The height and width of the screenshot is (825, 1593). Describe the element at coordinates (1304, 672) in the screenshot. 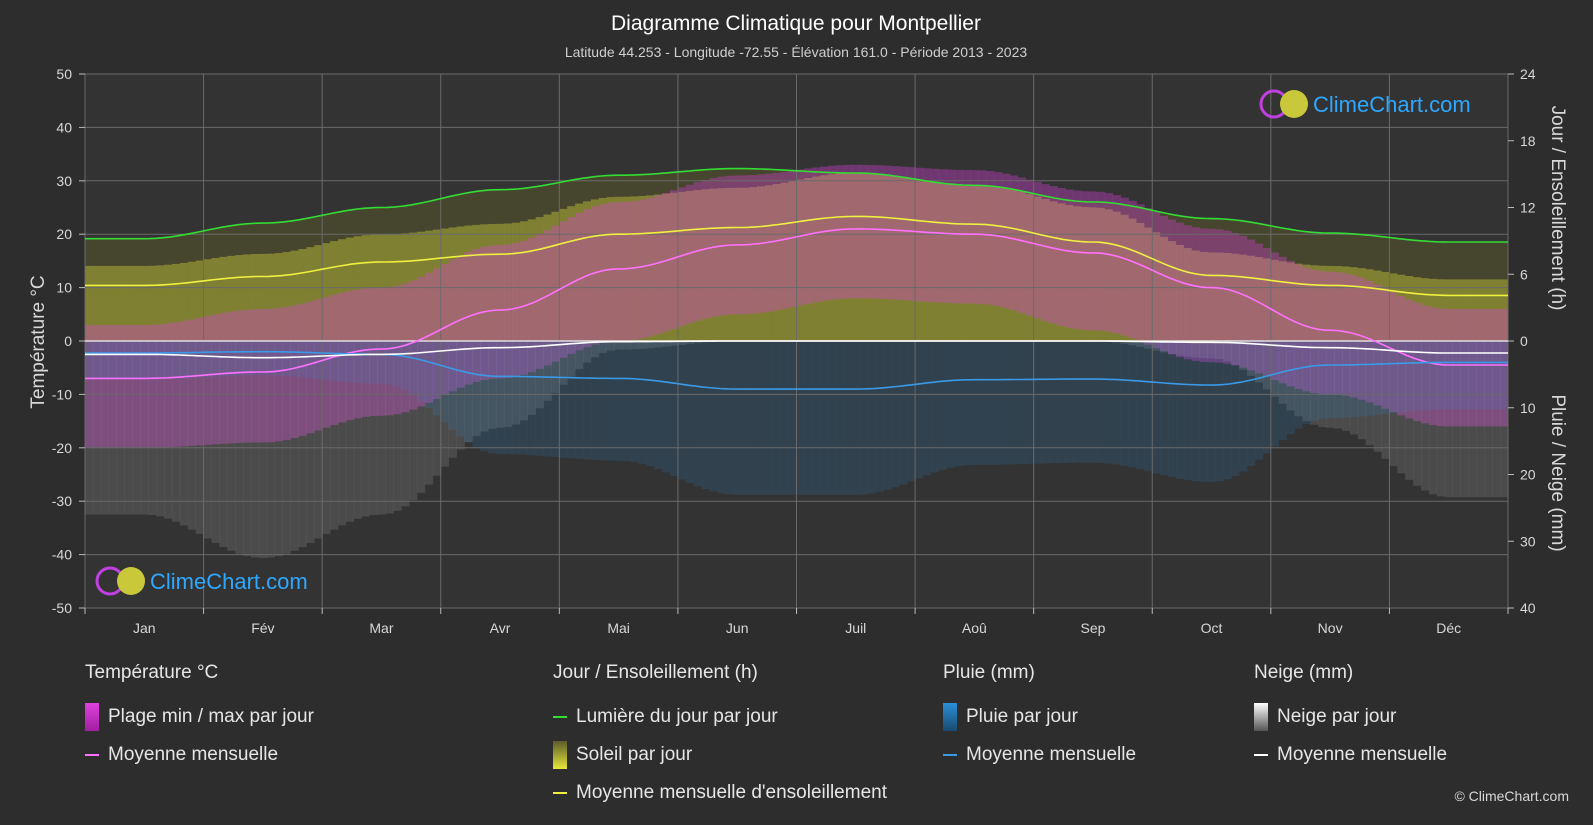

I see `legend-snow-title: Neige (mm)` at that location.